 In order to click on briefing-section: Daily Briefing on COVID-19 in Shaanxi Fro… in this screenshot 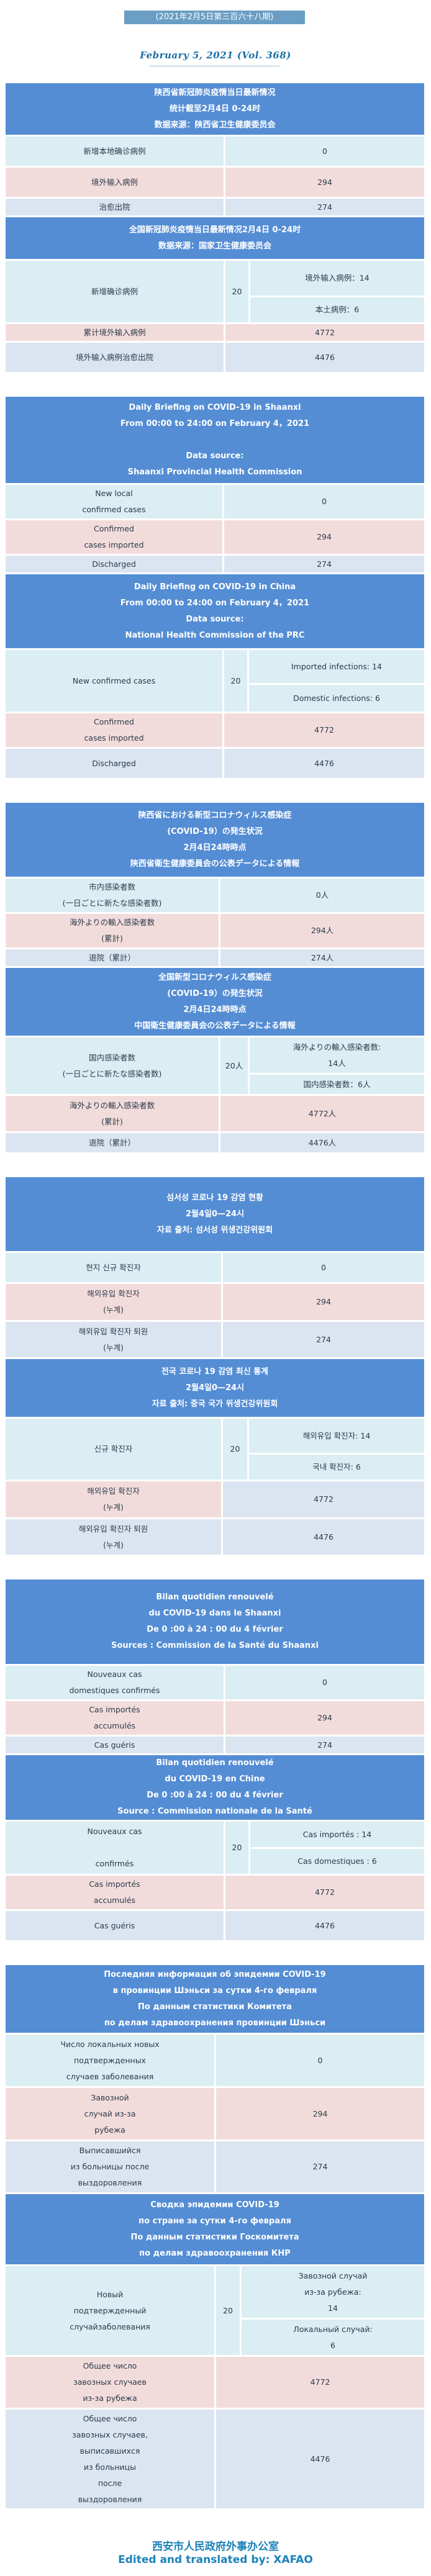, I will do `click(215, 484)`.